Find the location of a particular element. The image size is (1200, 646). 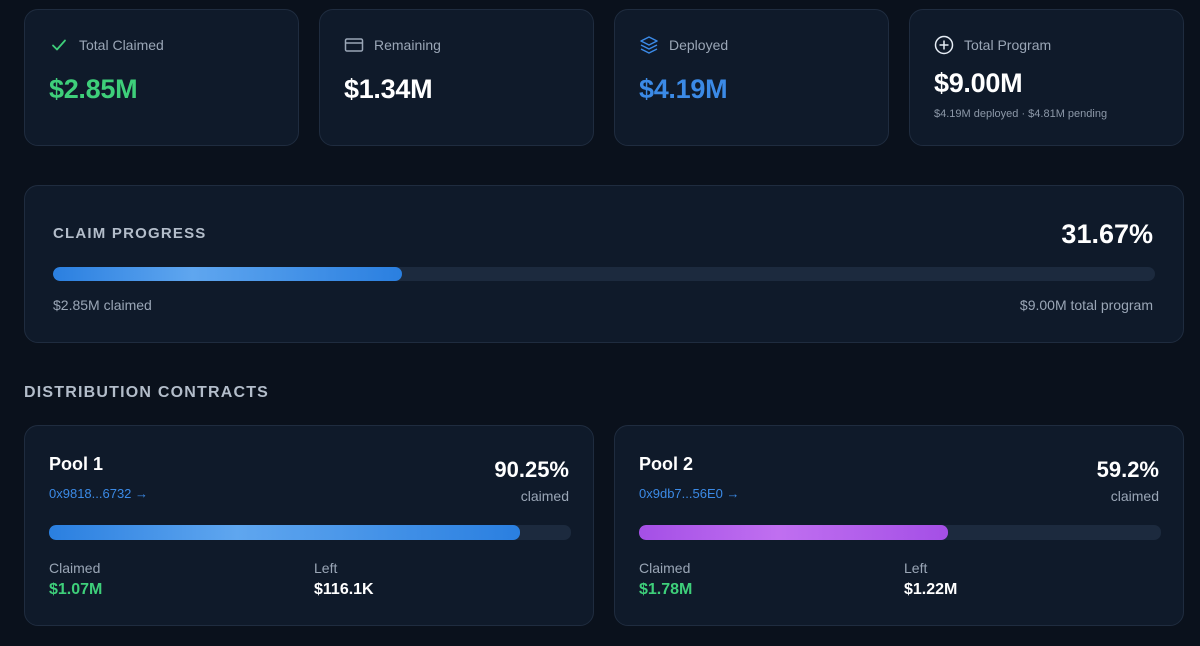

check-icon is located at coordinates (59, 45).